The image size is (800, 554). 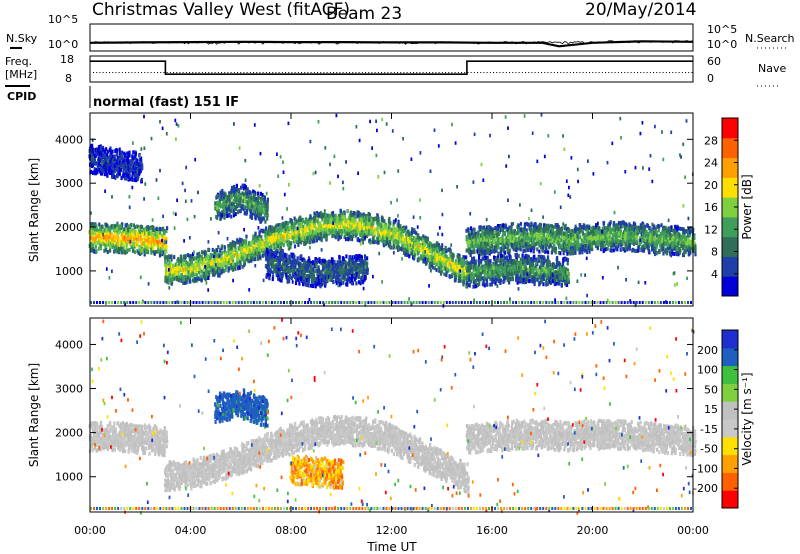 What do you see at coordinates (391, 44) in the screenshot?
I see `noise-series` at bounding box center [391, 44].